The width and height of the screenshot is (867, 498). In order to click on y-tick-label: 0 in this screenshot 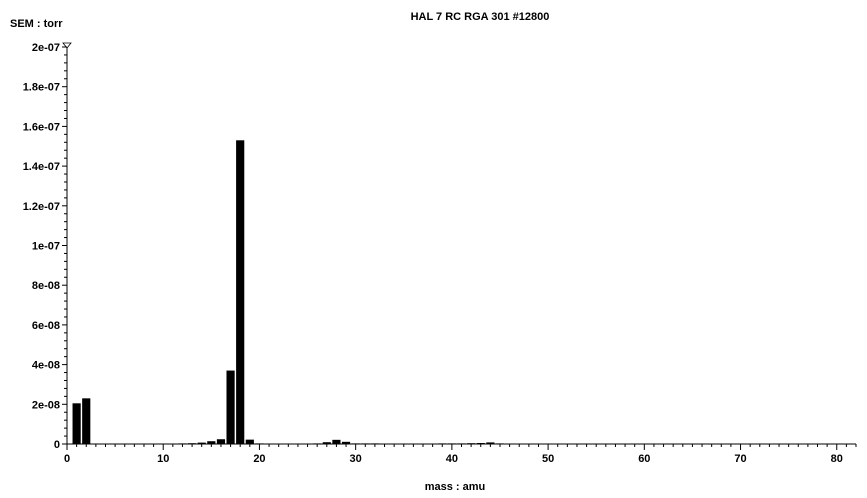, I will do `click(57, 445)`.